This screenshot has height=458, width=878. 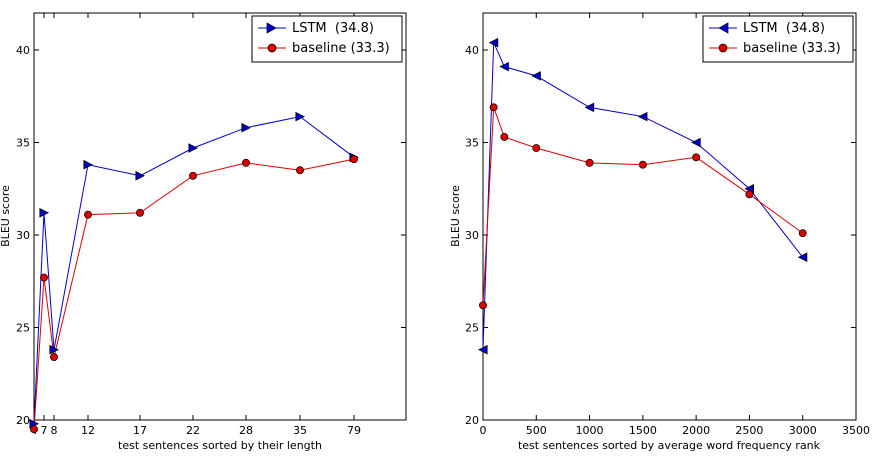 I want to click on x-tick-label: 3500, so click(x=856, y=430).